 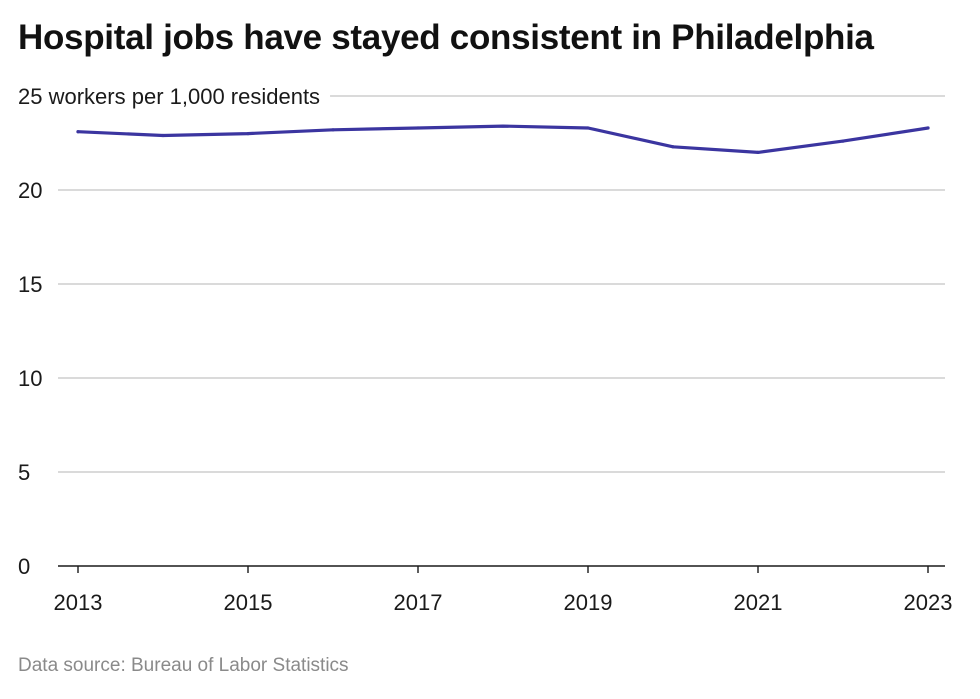 I want to click on x-tick-label-2021: 2021, so click(x=758, y=602).